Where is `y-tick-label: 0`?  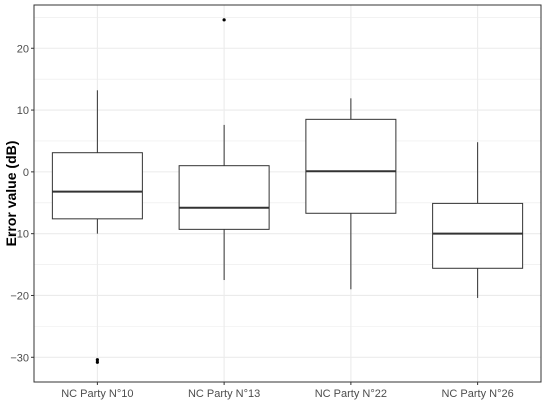
y-tick-label: 0 is located at coordinates (26, 173).